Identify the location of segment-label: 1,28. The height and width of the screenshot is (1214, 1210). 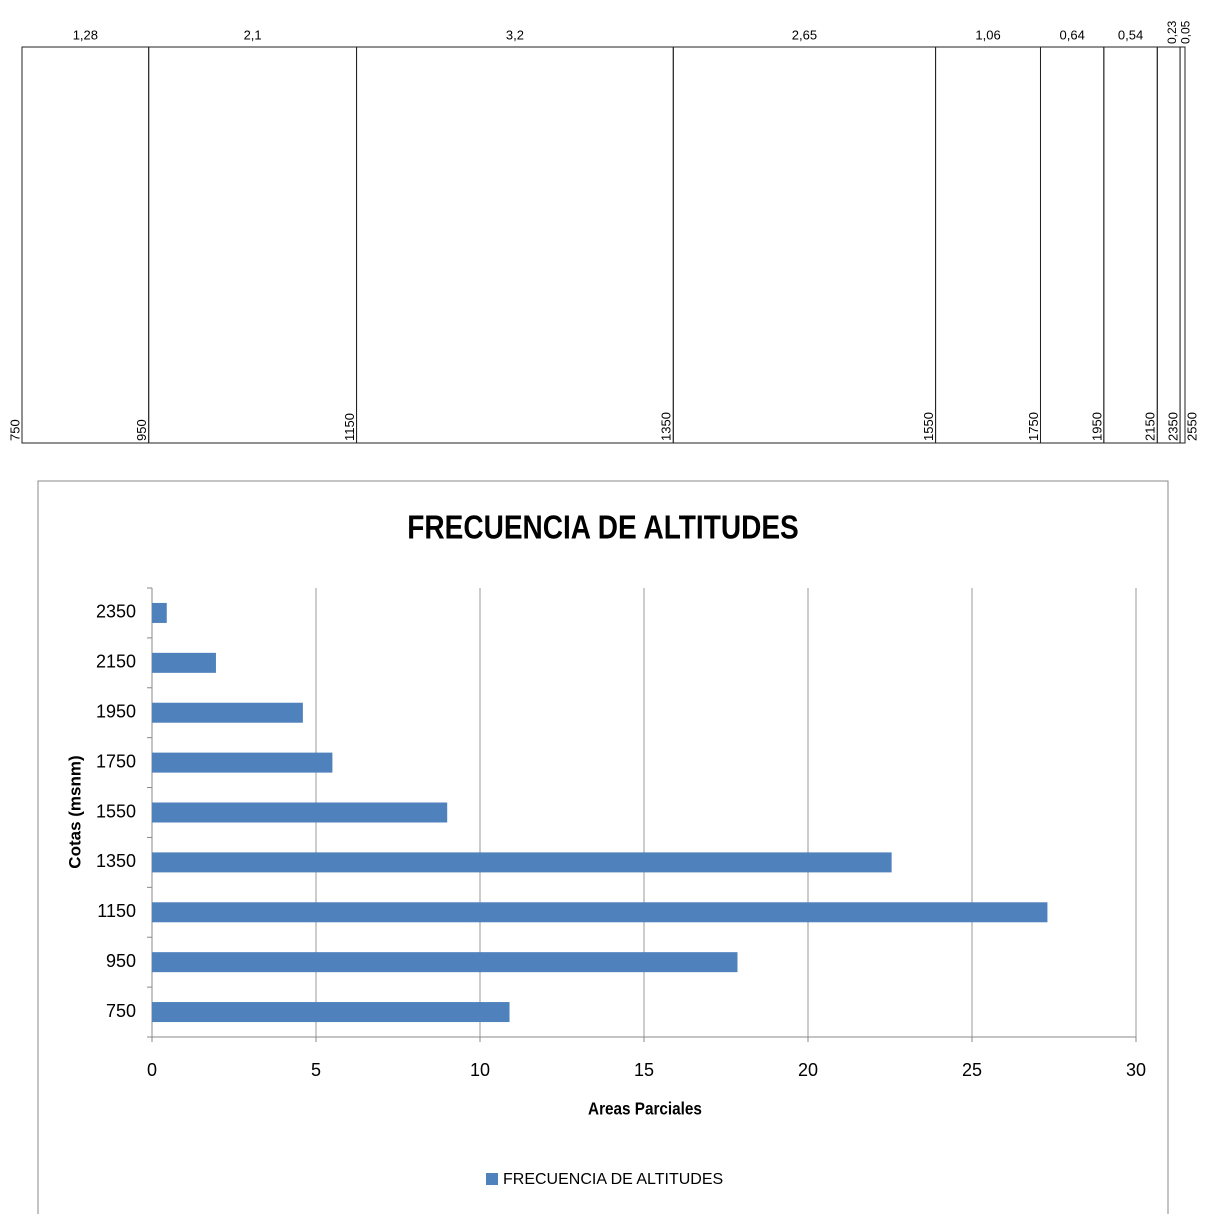
(85, 34).